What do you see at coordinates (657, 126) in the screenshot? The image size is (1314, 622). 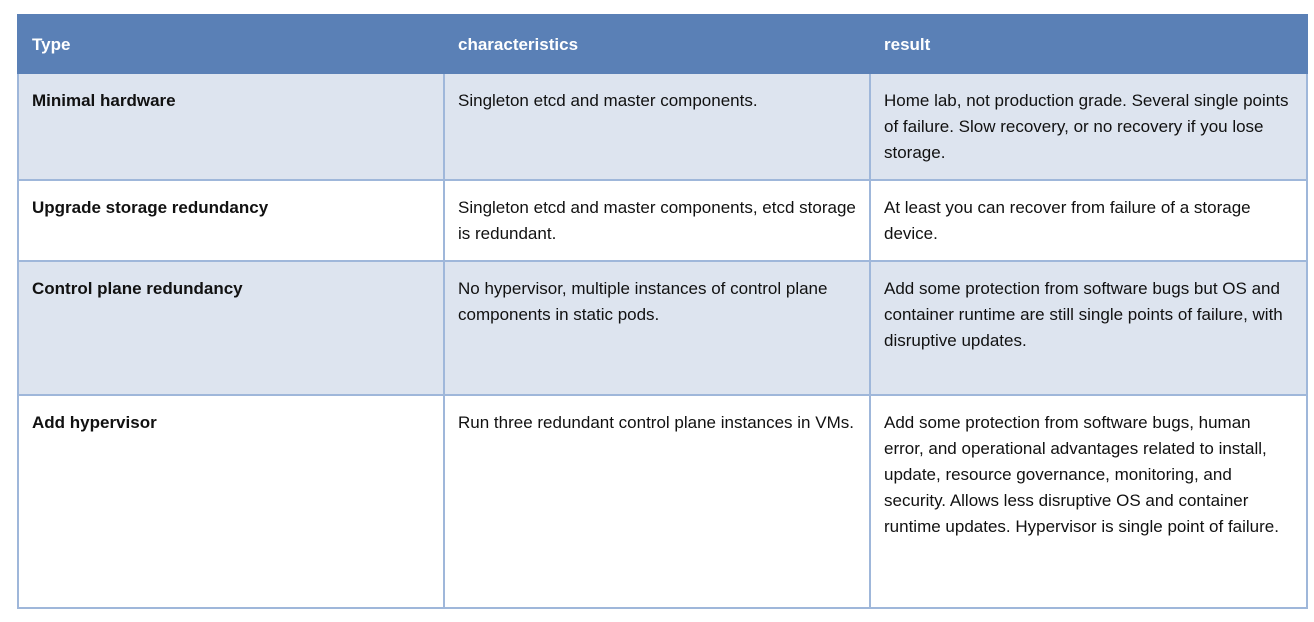 I see `cell-characteristics: Singleton etcd and master components.` at bounding box center [657, 126].